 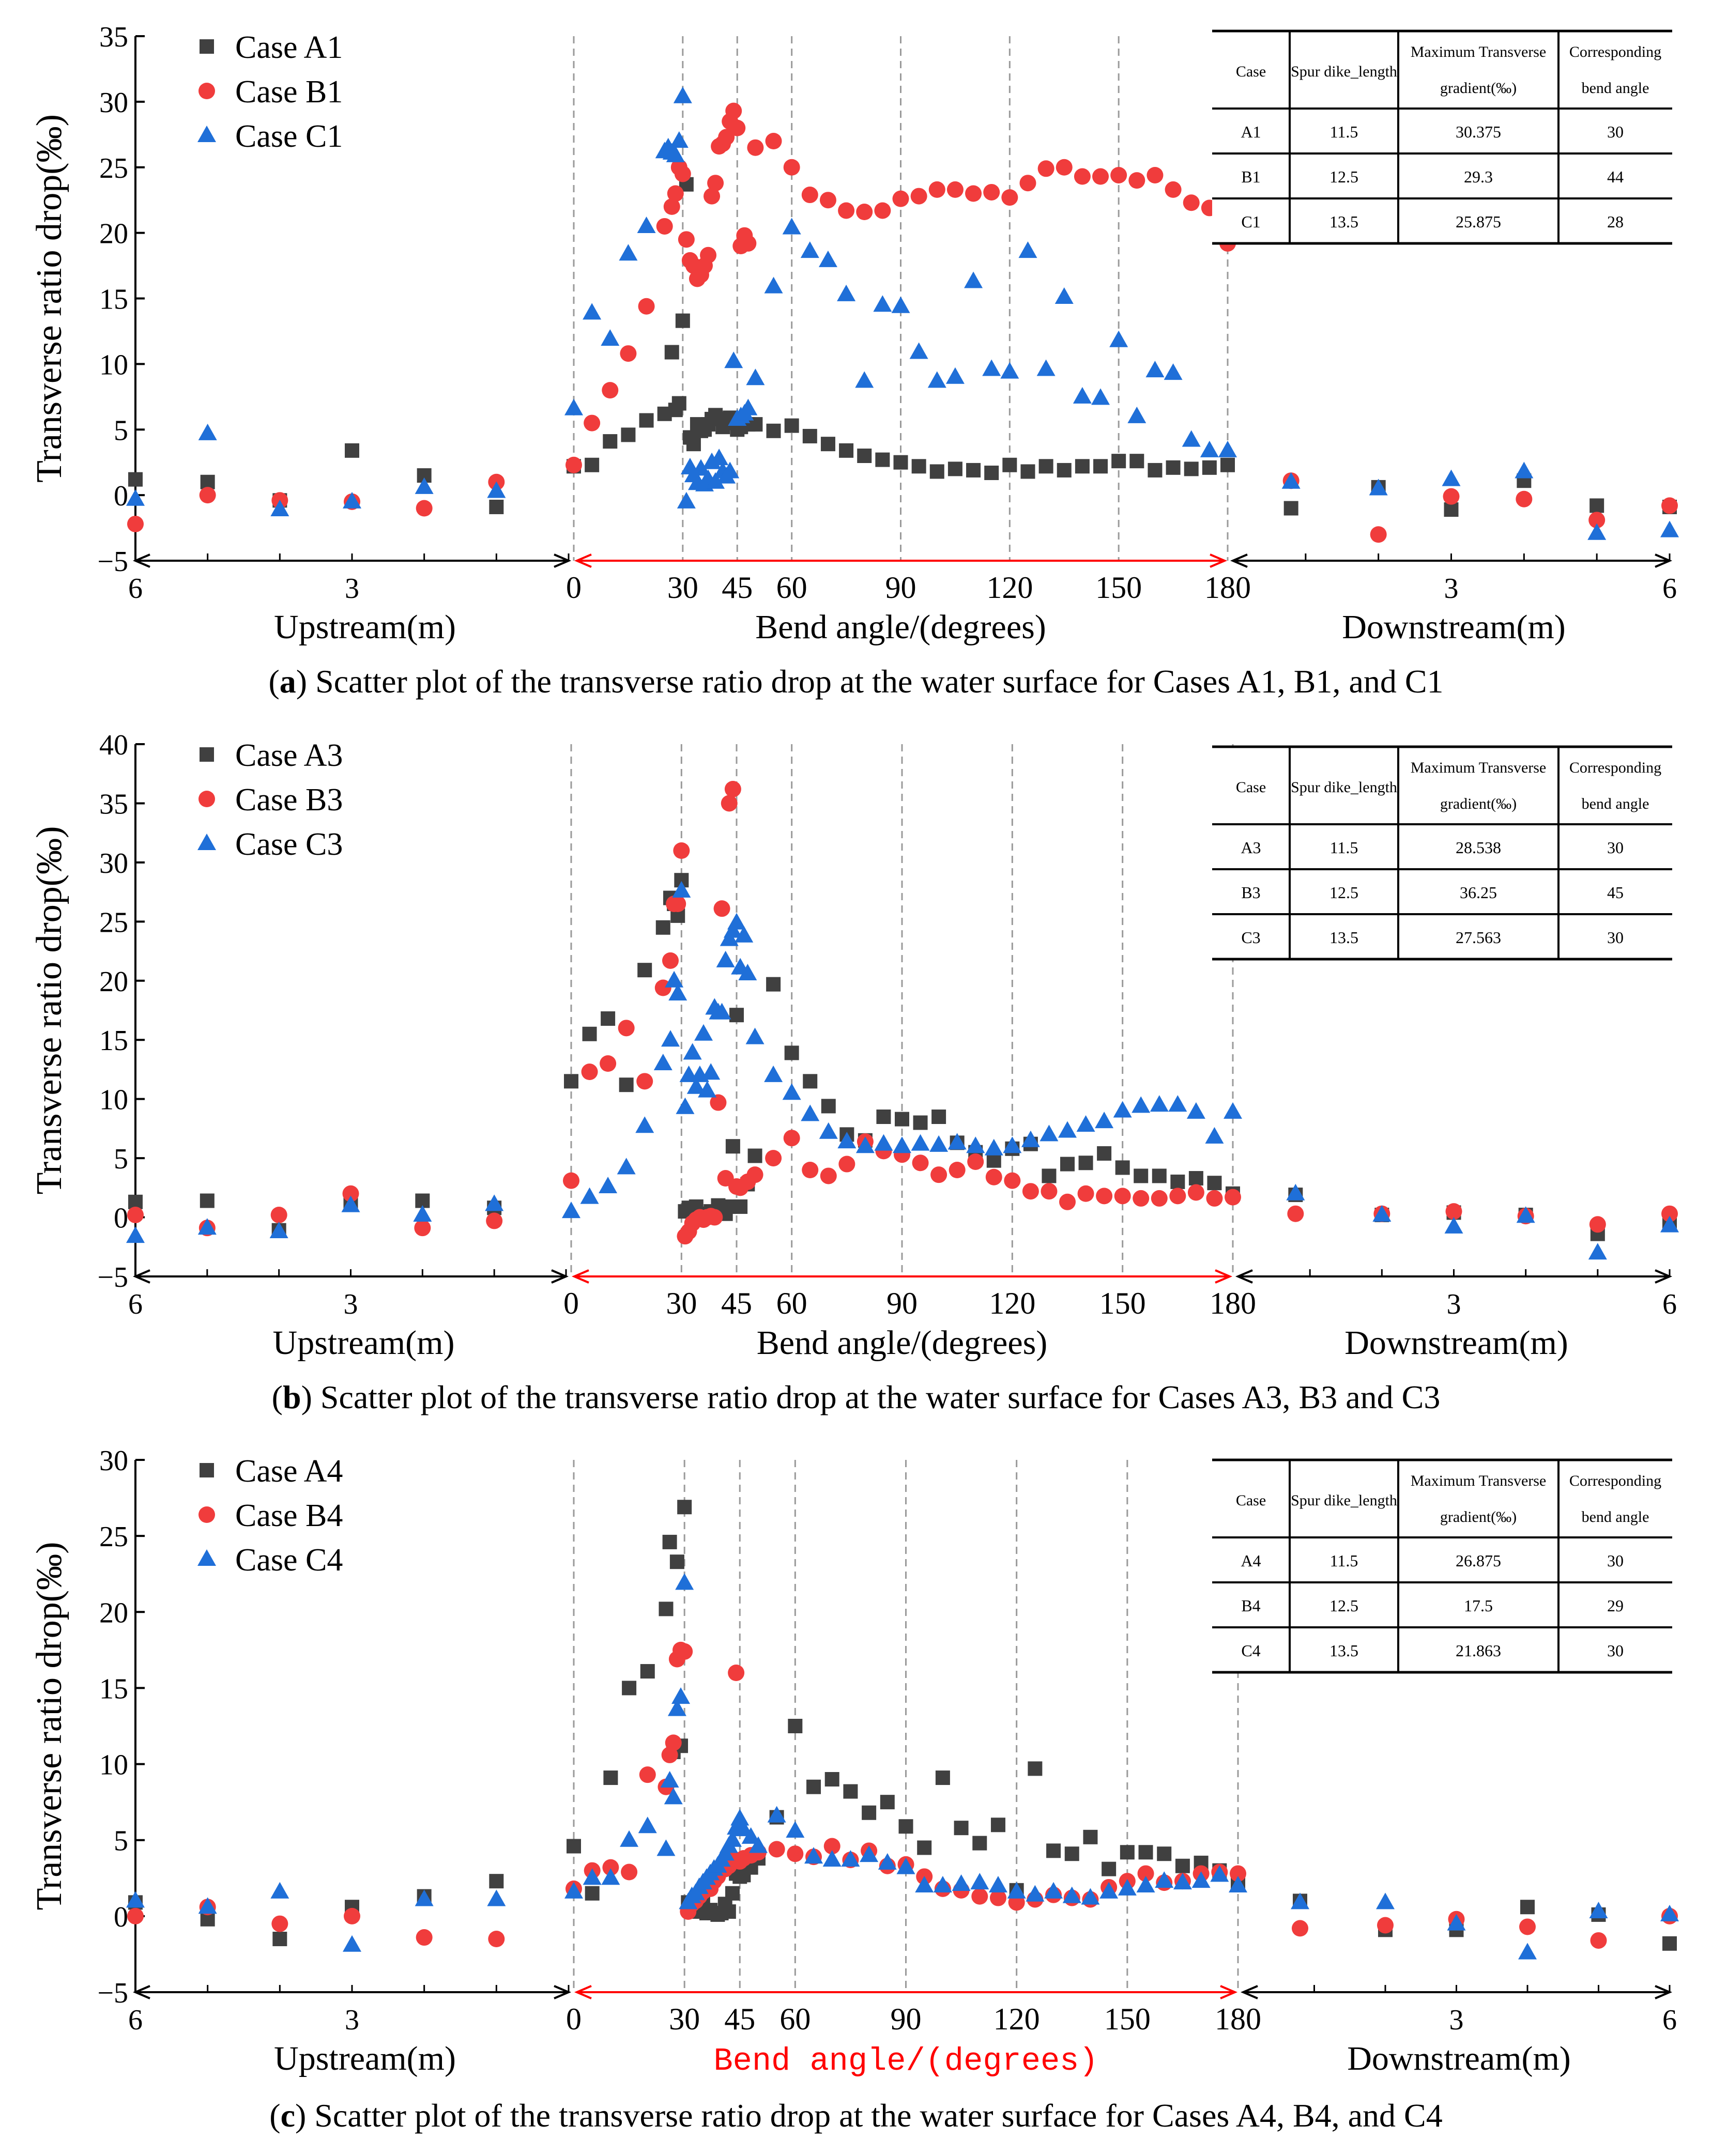 What do you see at coordinates (270, 92) in the screenshot?
I see `legend: Case A1 Case B1 Case C1` at bounding box center [270, 92].